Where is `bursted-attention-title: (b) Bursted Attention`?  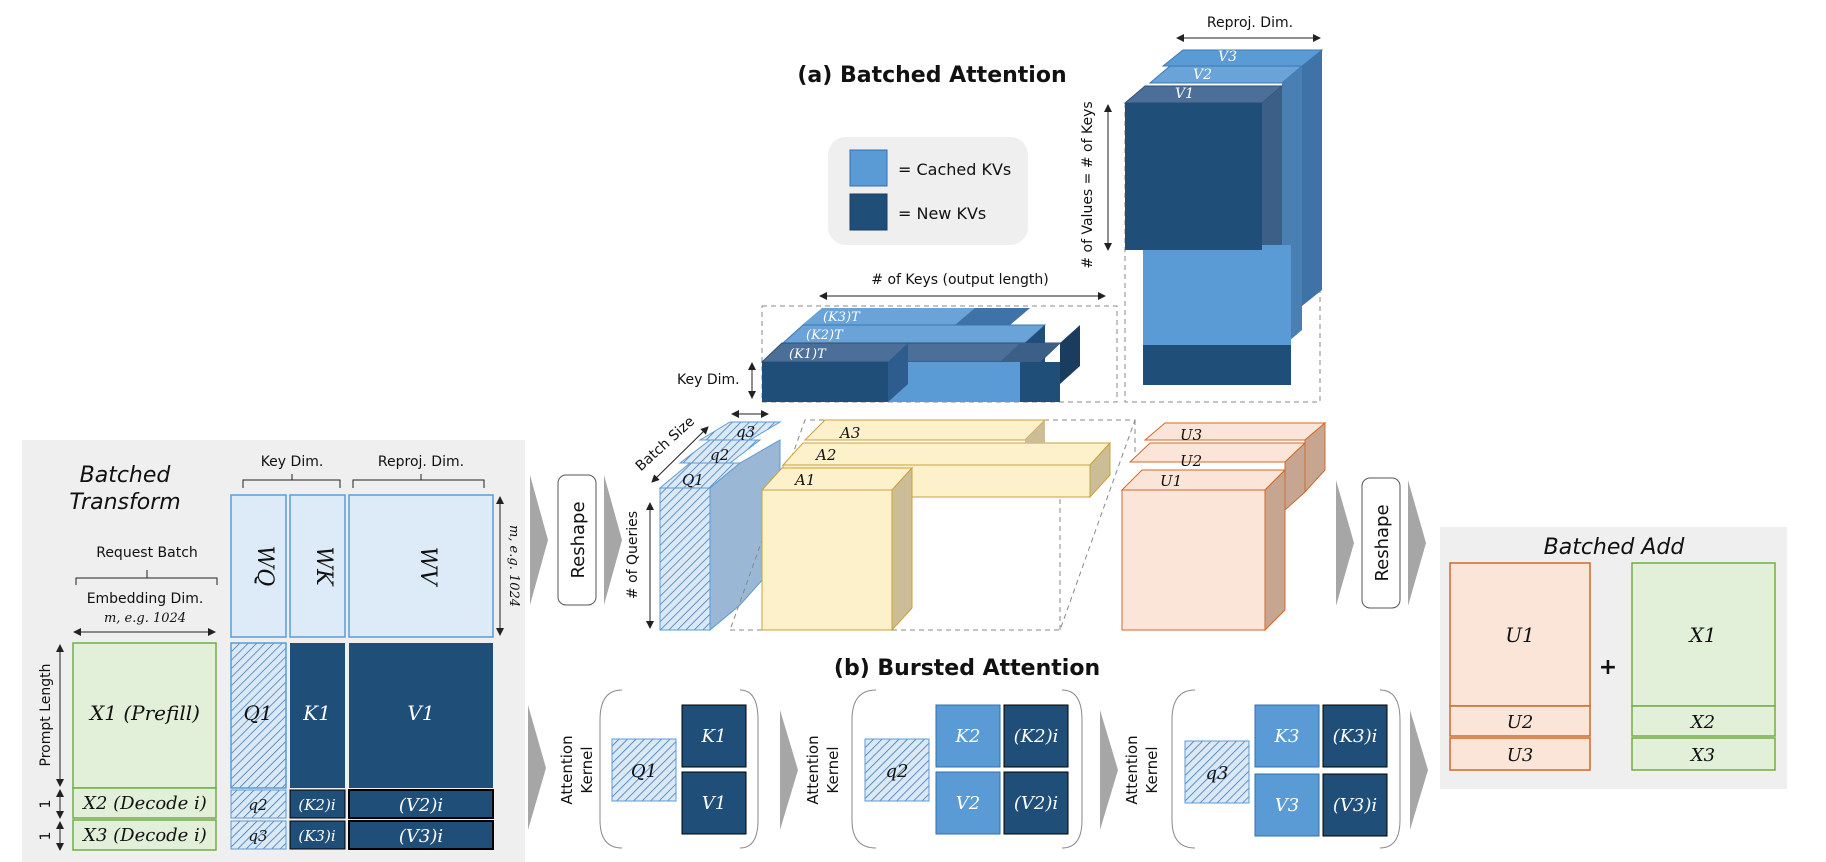
bursted-attention-title: (b) Bursted Attention is located at coordinates (967, 668).